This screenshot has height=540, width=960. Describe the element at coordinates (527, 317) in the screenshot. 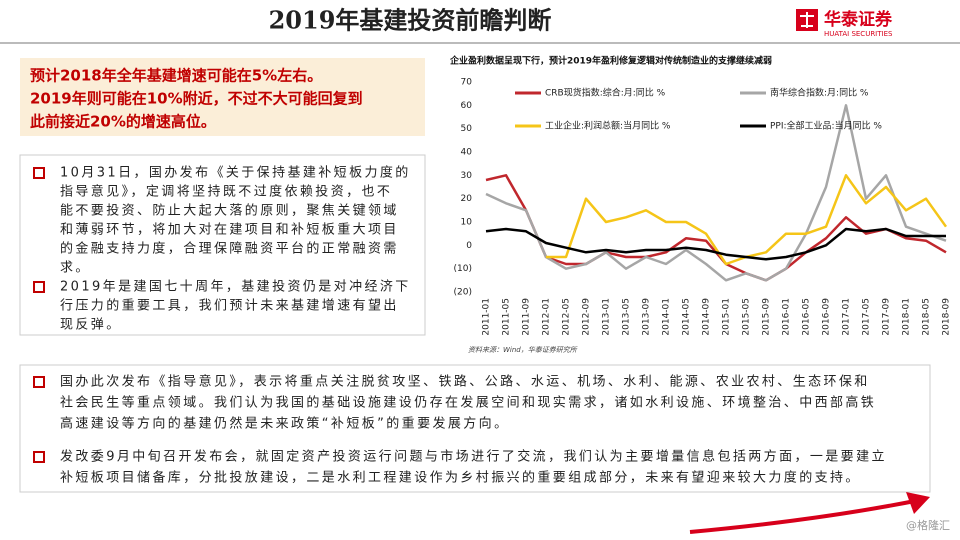

I see `x-tick-label: 2011-09` at that location.